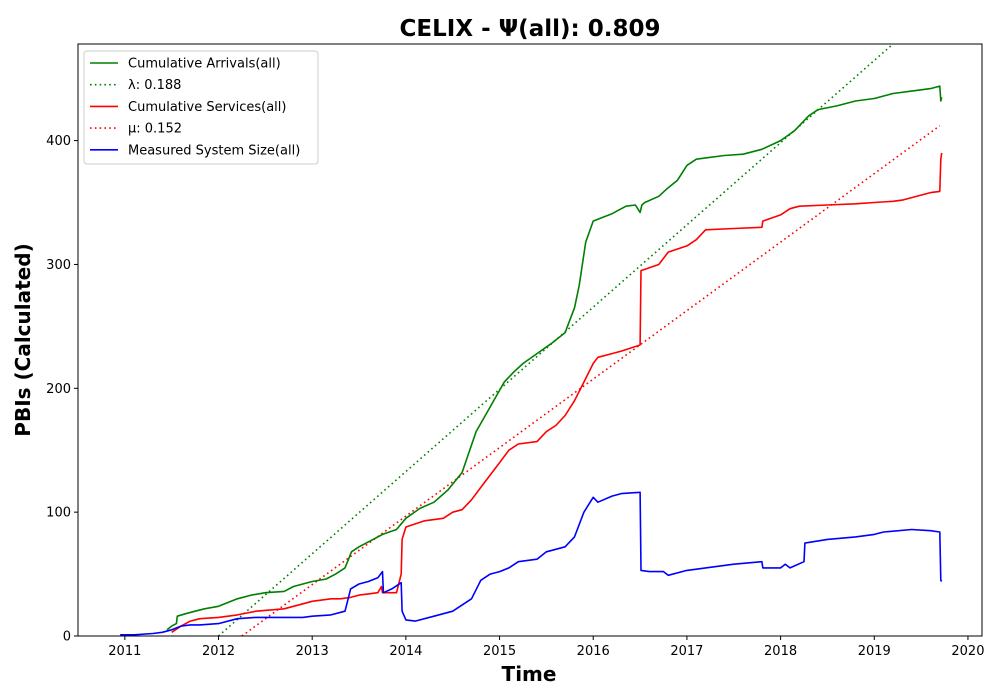 Image resolution: width=1000 pixels, height=700 pixels. I want to click on legend-label-cumulative-arrivals-all: Cumulative Arrivals(all), so click(204, 64).